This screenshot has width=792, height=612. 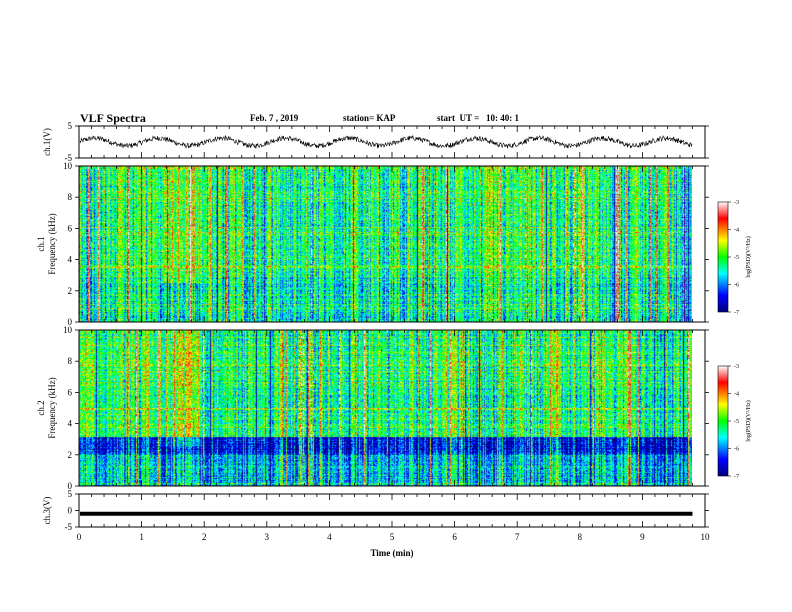 What do you see at coordinates (329, 537) in the screenshot?
I see `x-tick-label: 4` at bounding box center [329, 537].